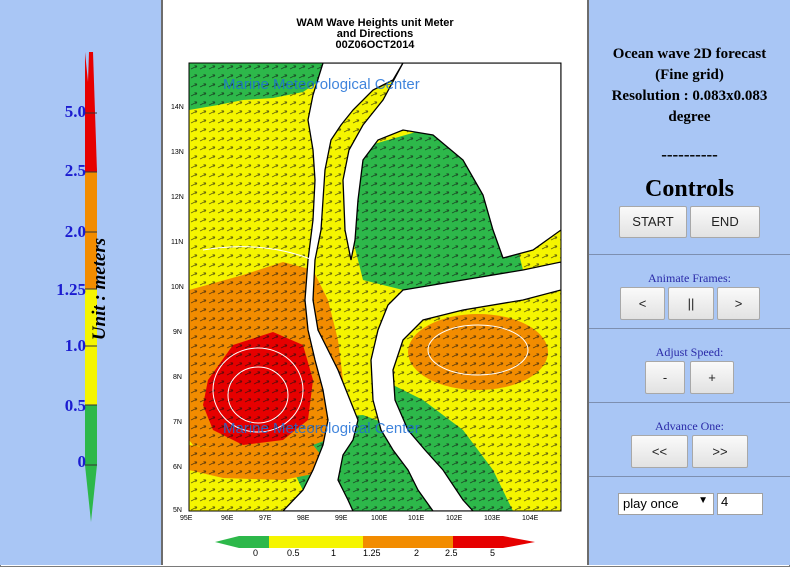  I want to click on frame-number-input: 4, so click(740, 504).